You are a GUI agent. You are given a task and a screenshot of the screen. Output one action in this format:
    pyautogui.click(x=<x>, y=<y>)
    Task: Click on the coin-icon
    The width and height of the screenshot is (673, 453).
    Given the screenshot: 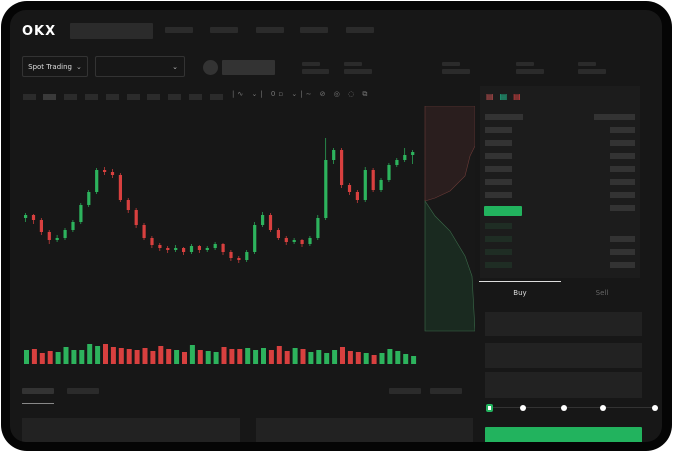 What is the action you would take?
    pyautogui.click(x=210, y=67)
    